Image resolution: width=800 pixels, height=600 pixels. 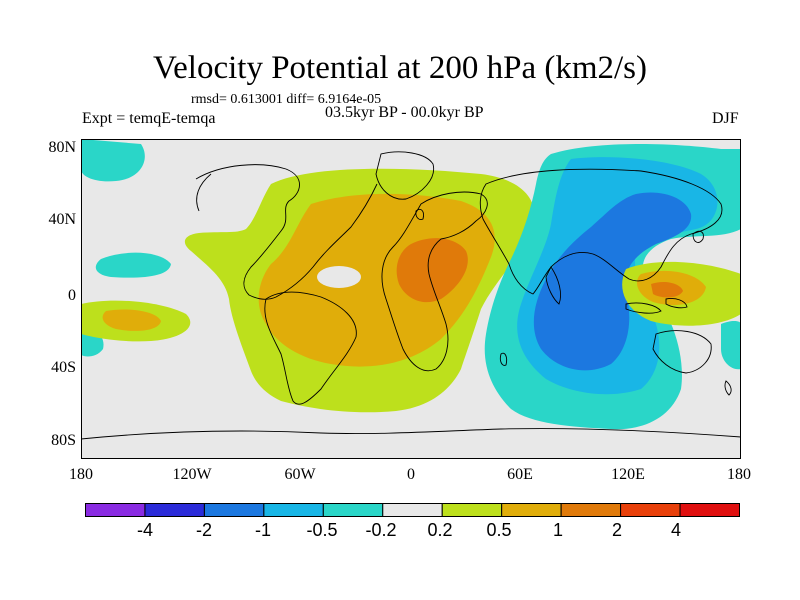 What do you see at coordinates (63, 367) in the screenshot?
I see `lat-label-40s: 40S` at bounding box center [63, 367].